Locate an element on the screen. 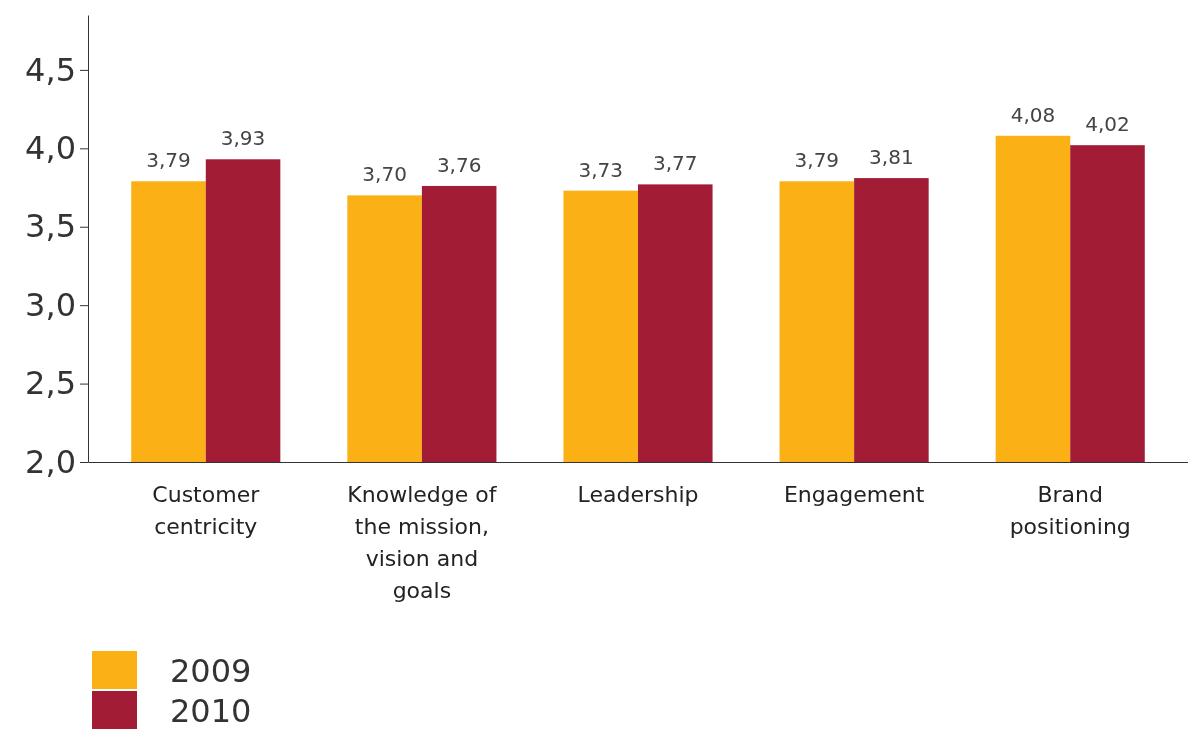 The width and height of the screenshot is (1188, 729). legend-label: 2009 is located at coordinates (211, 671).